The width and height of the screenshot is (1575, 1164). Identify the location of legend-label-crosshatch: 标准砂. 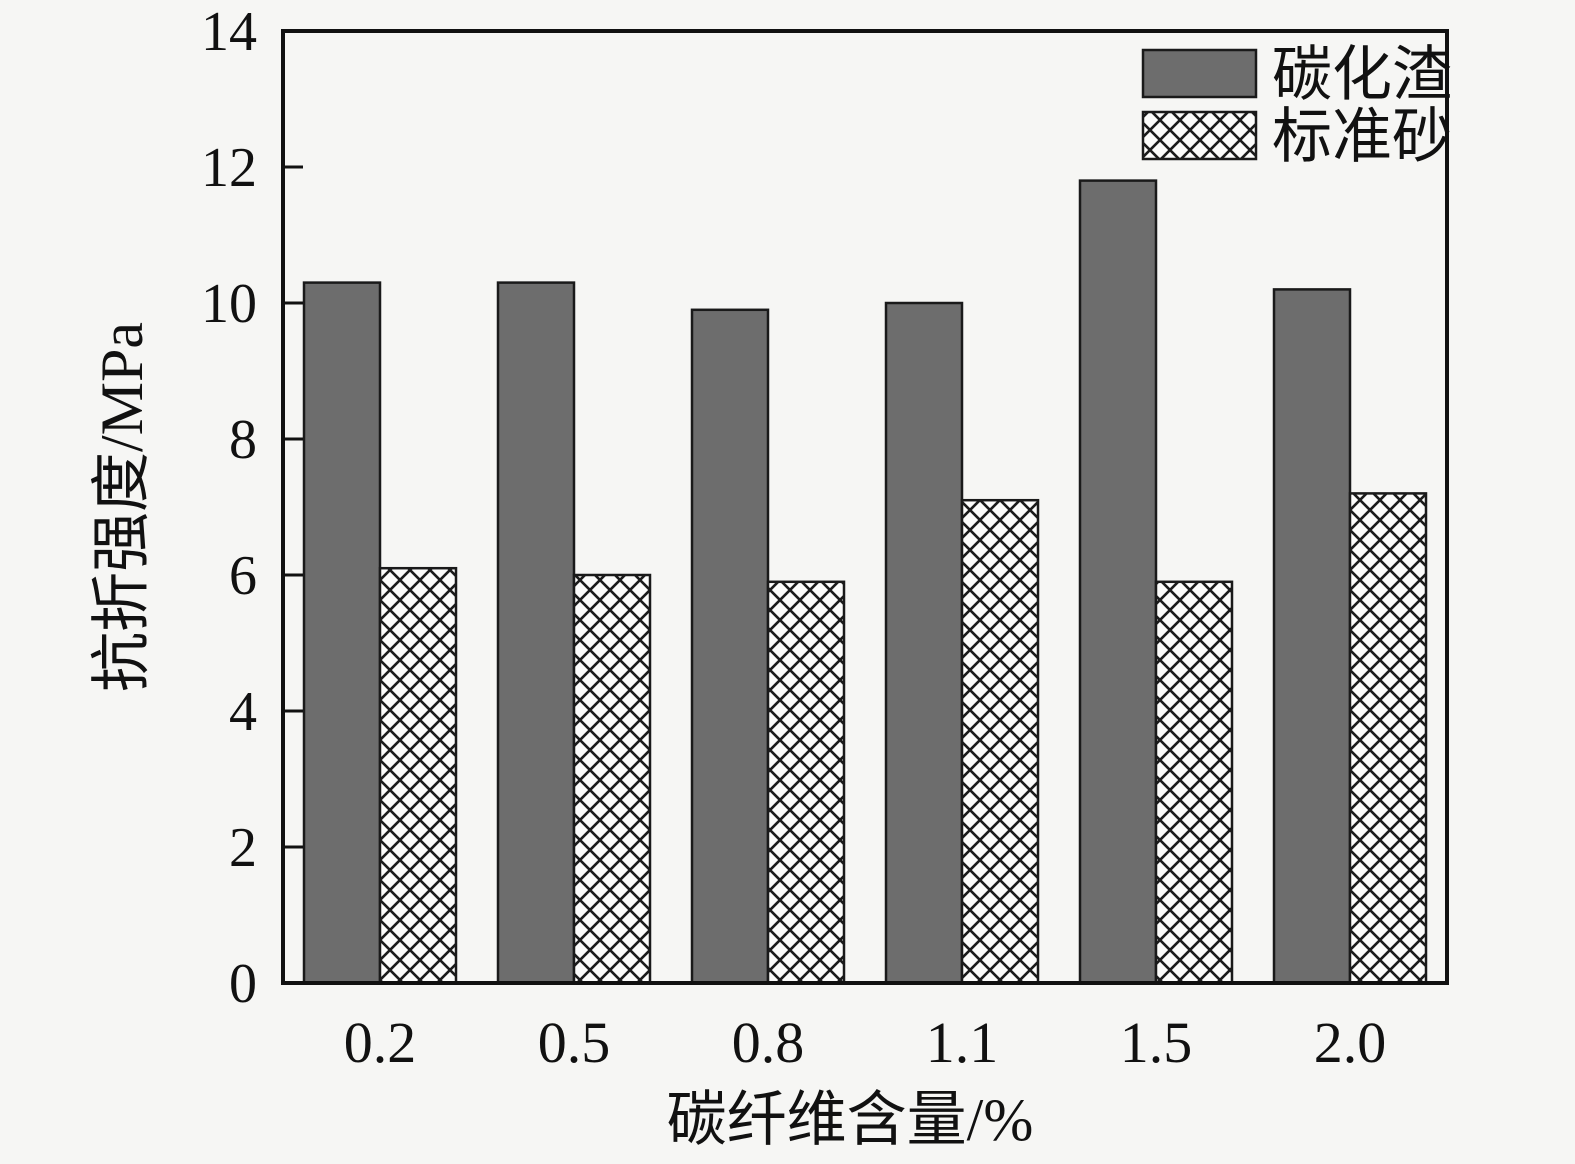
(1362, 137).